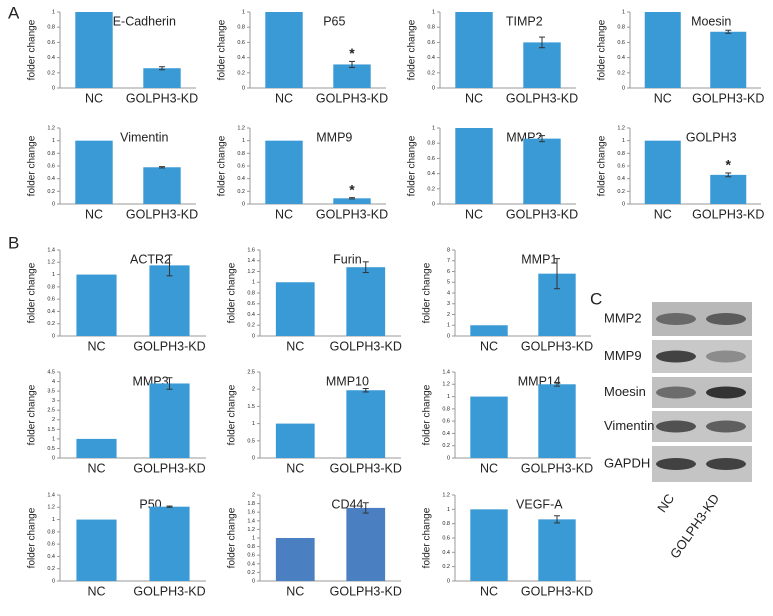  I want to click on chart-title: Vimentin, so click(144, 137).